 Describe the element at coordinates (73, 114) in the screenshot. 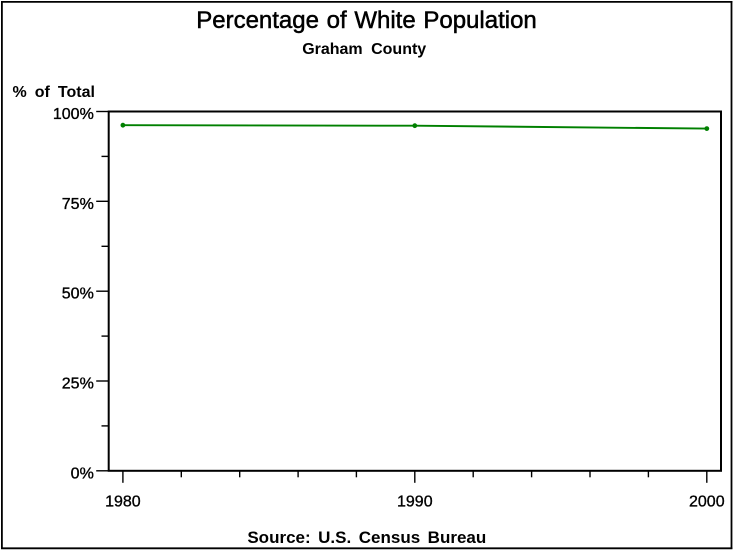

I see `svg-text: 100%` at that location.